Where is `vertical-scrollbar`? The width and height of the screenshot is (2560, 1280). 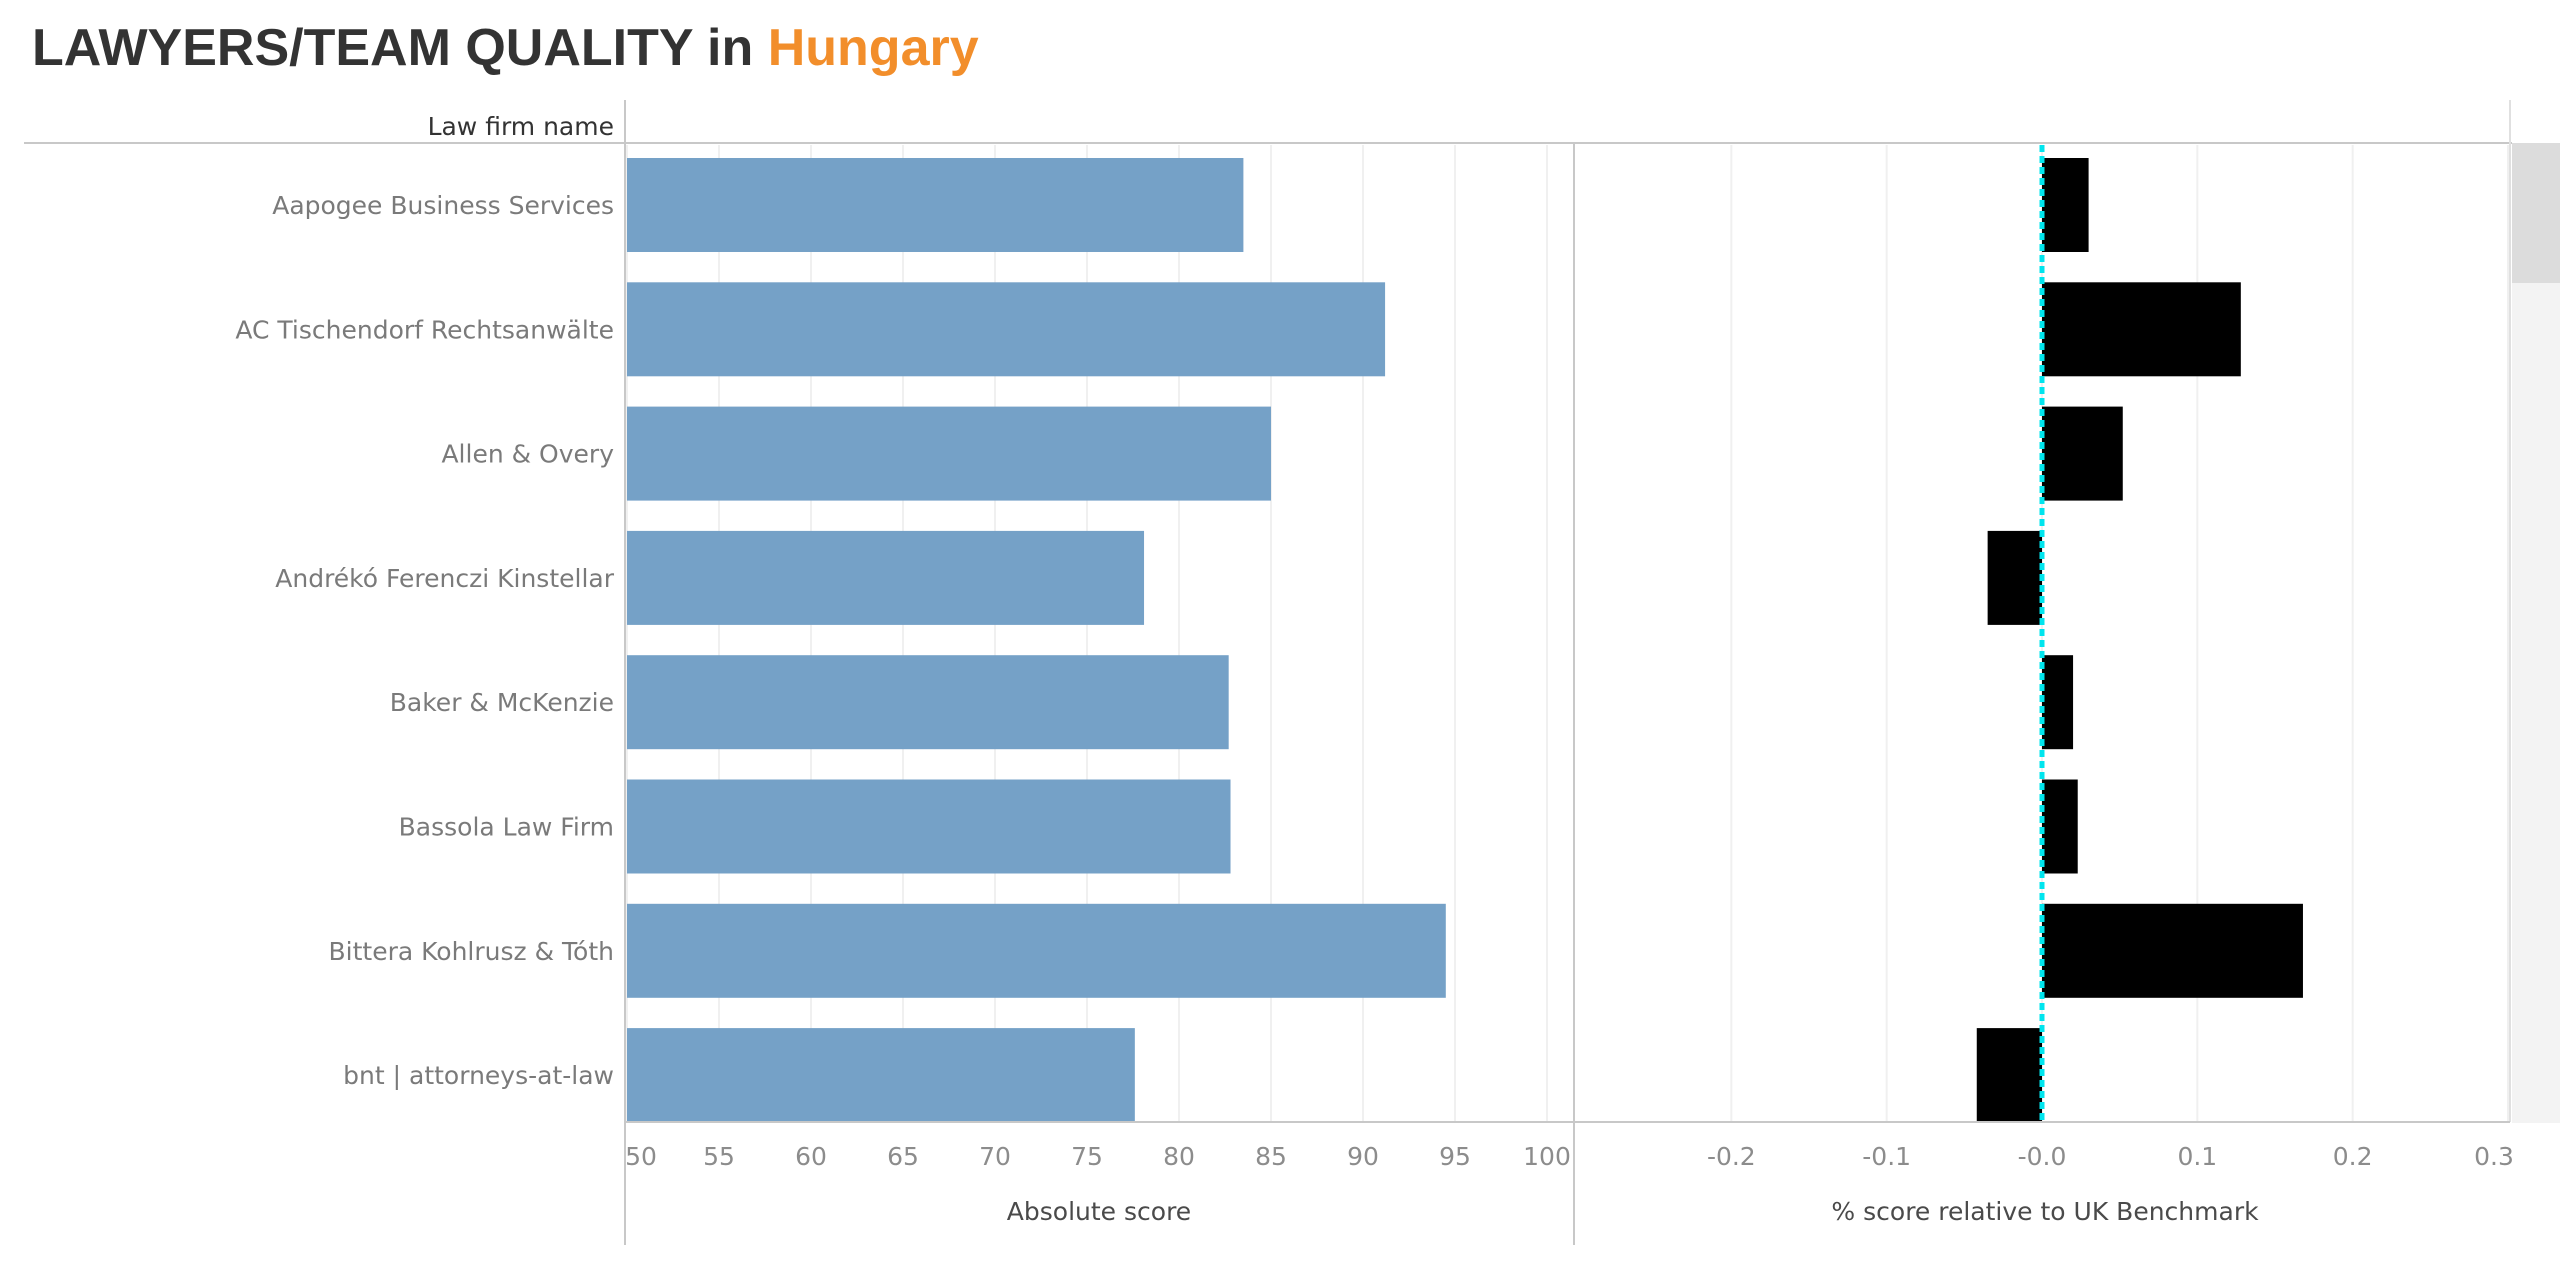
vertical-scrollbar is located at coordinates (2536, 633).